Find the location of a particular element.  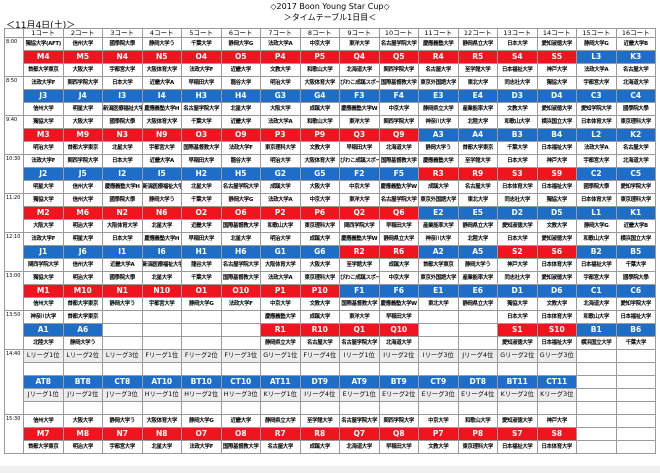

team-name: 静岡大学う is located at coordinates (438, 148).